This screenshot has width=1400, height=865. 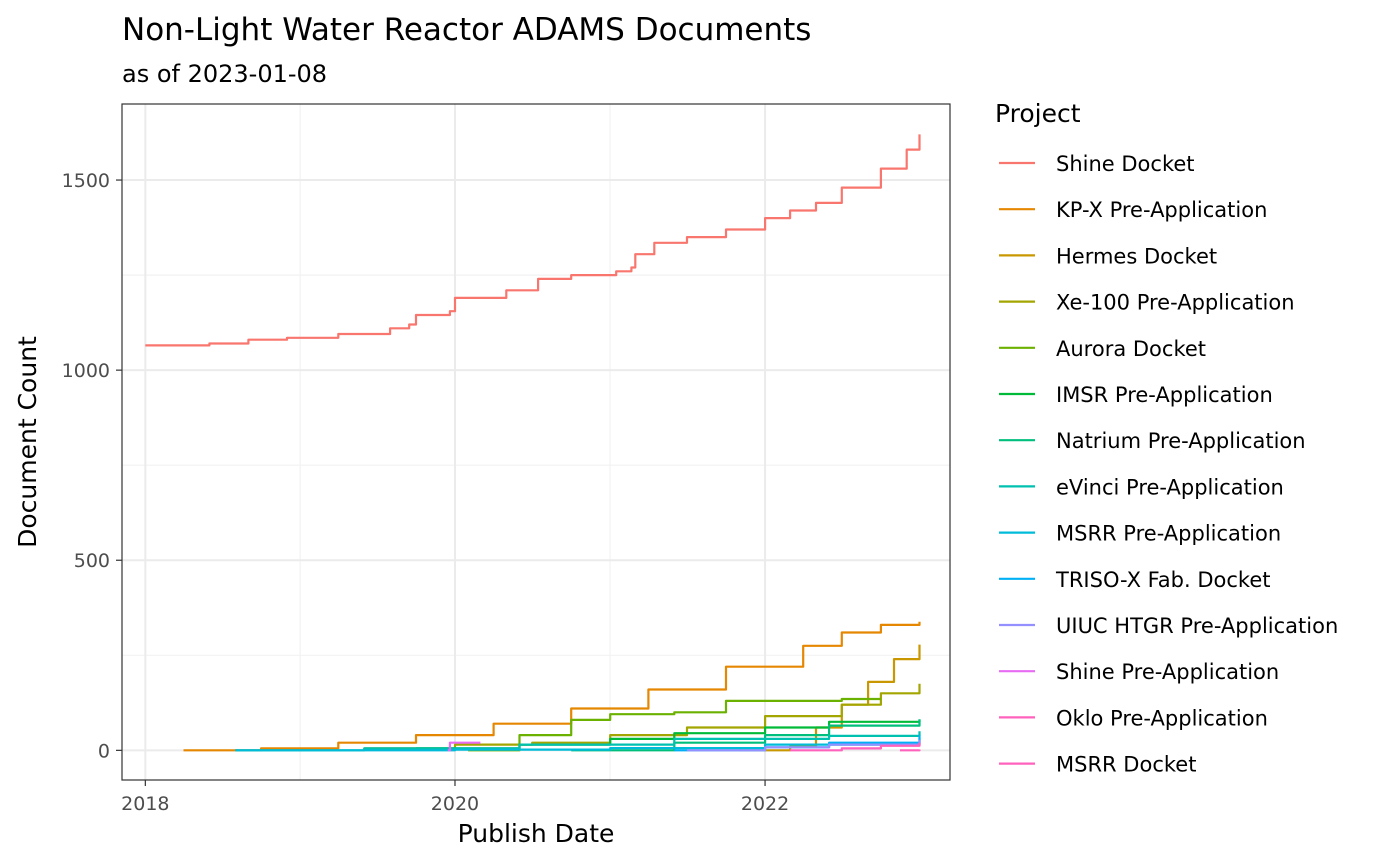 I want to click on legend-label: UIUC HTGR Pre-Application, so click(x=1197, y=626).